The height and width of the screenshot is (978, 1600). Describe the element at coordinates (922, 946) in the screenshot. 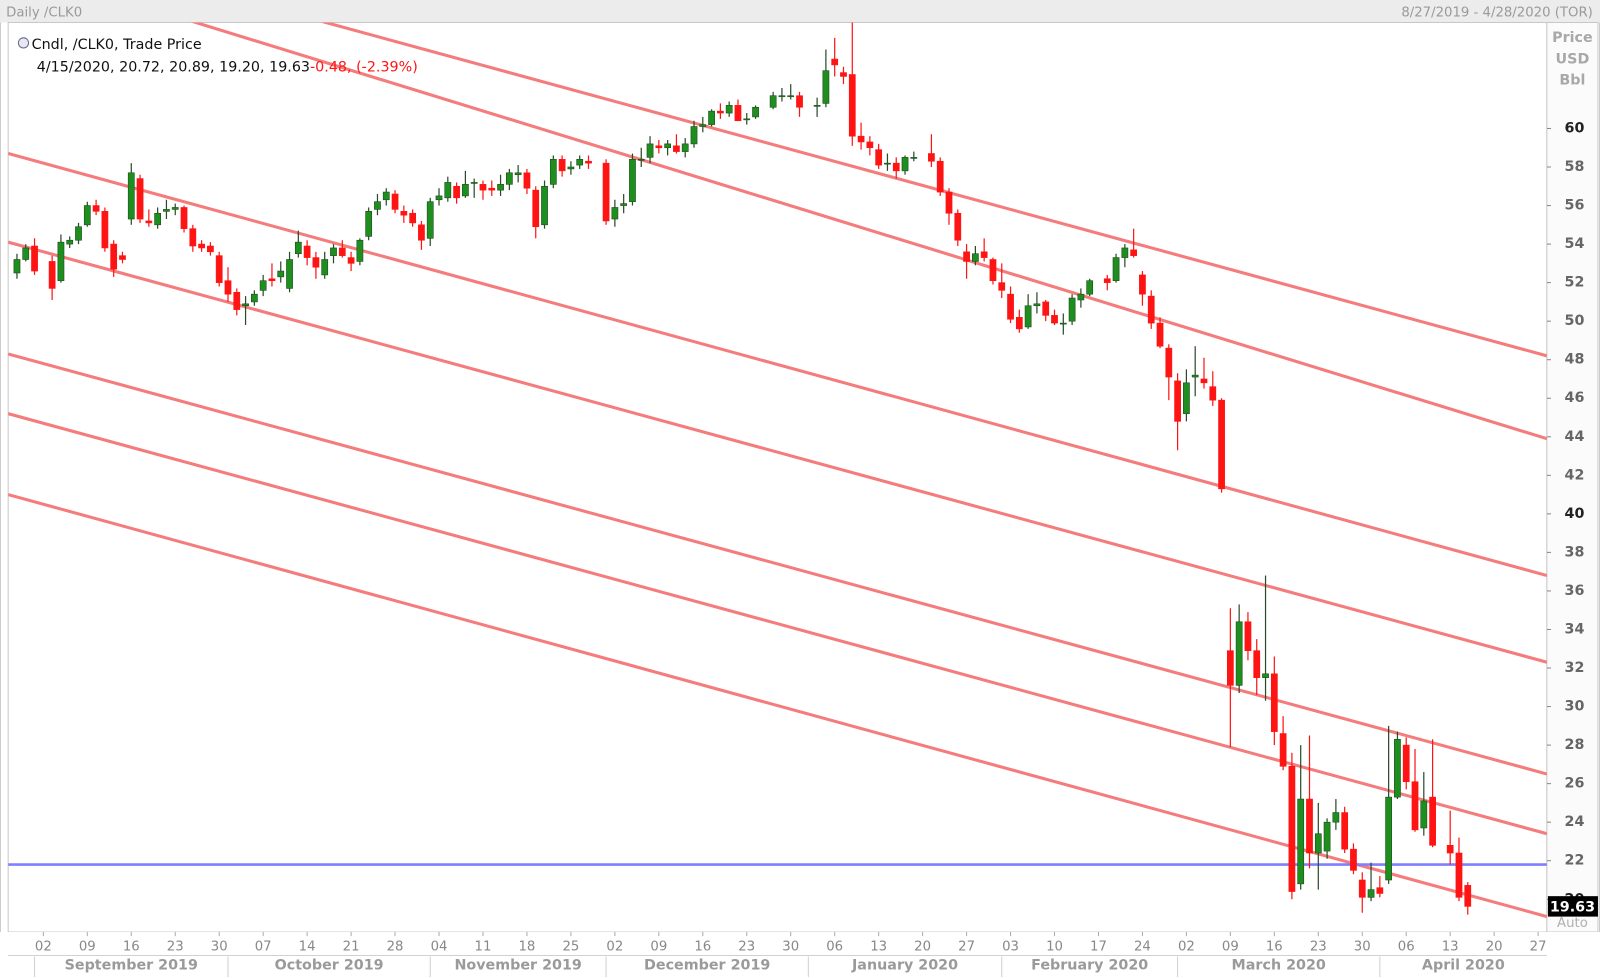

I see `x-tick-label: 20` at that location.